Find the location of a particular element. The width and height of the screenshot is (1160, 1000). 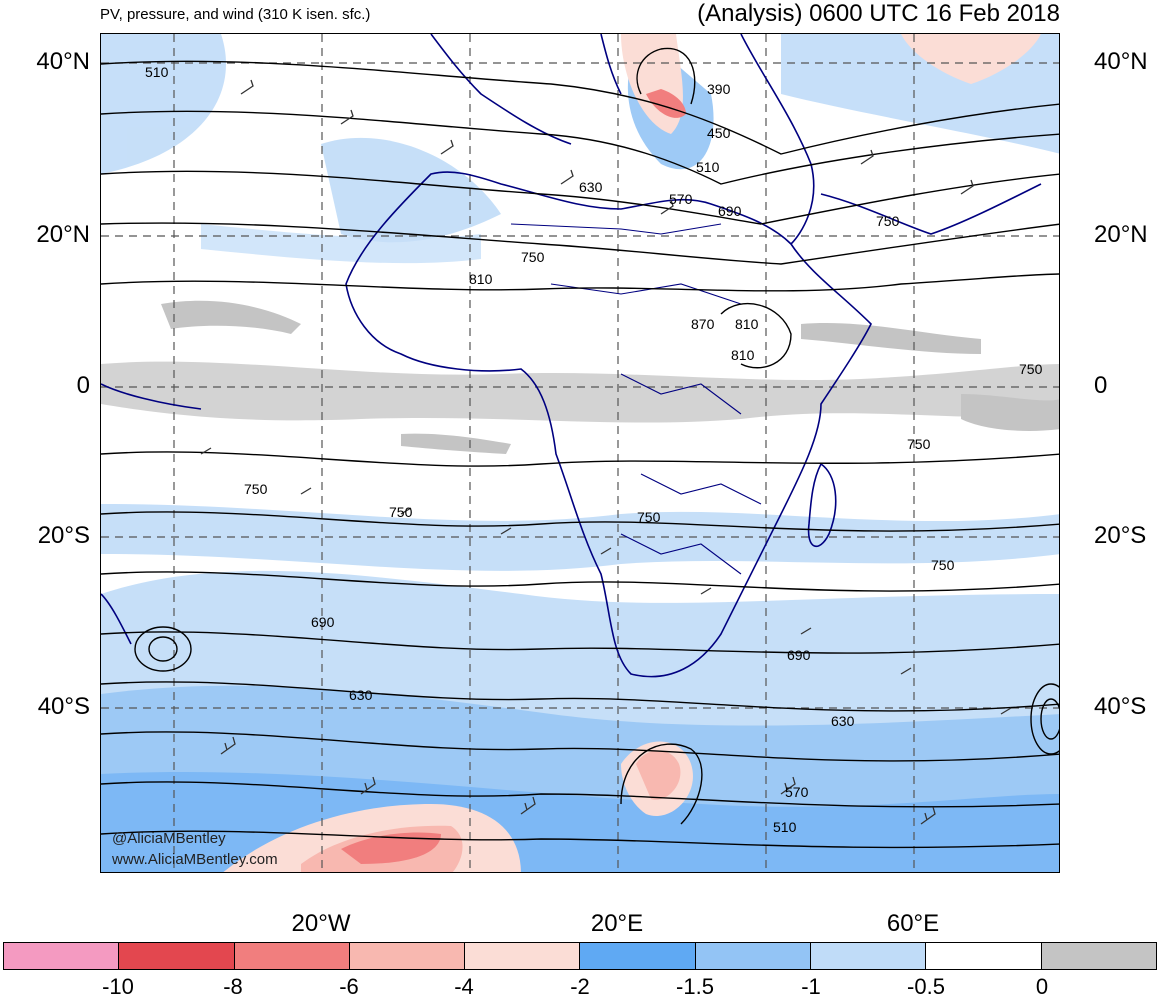

lon-label: 20°E is located at coordinates (617, 923).